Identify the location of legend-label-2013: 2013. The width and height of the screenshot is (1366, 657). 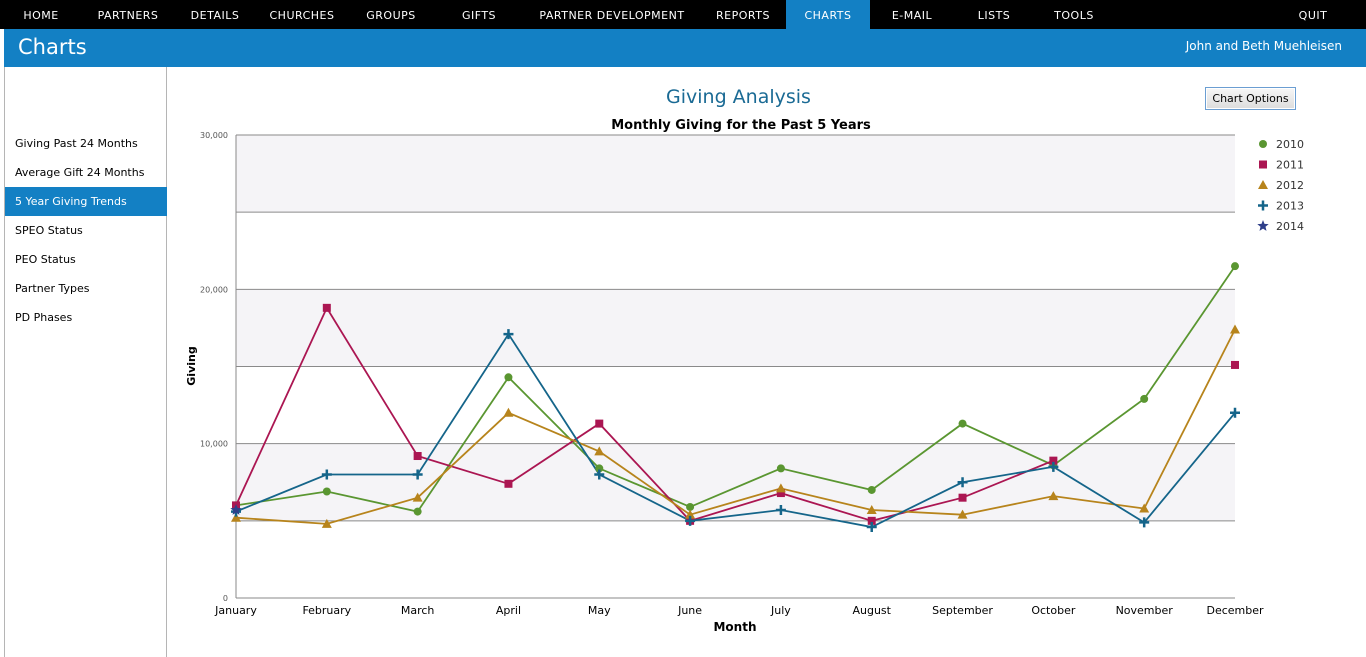
(1290, 206).